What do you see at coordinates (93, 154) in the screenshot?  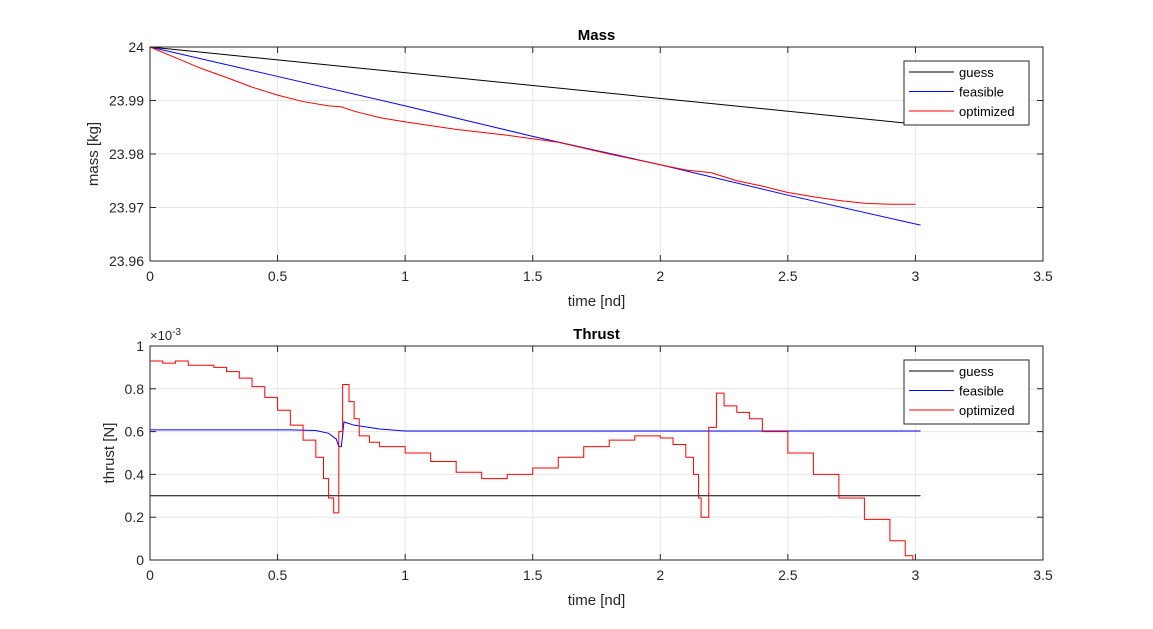 I see `y-axis-label: mass [kg]` at bounding box center [93, 154].